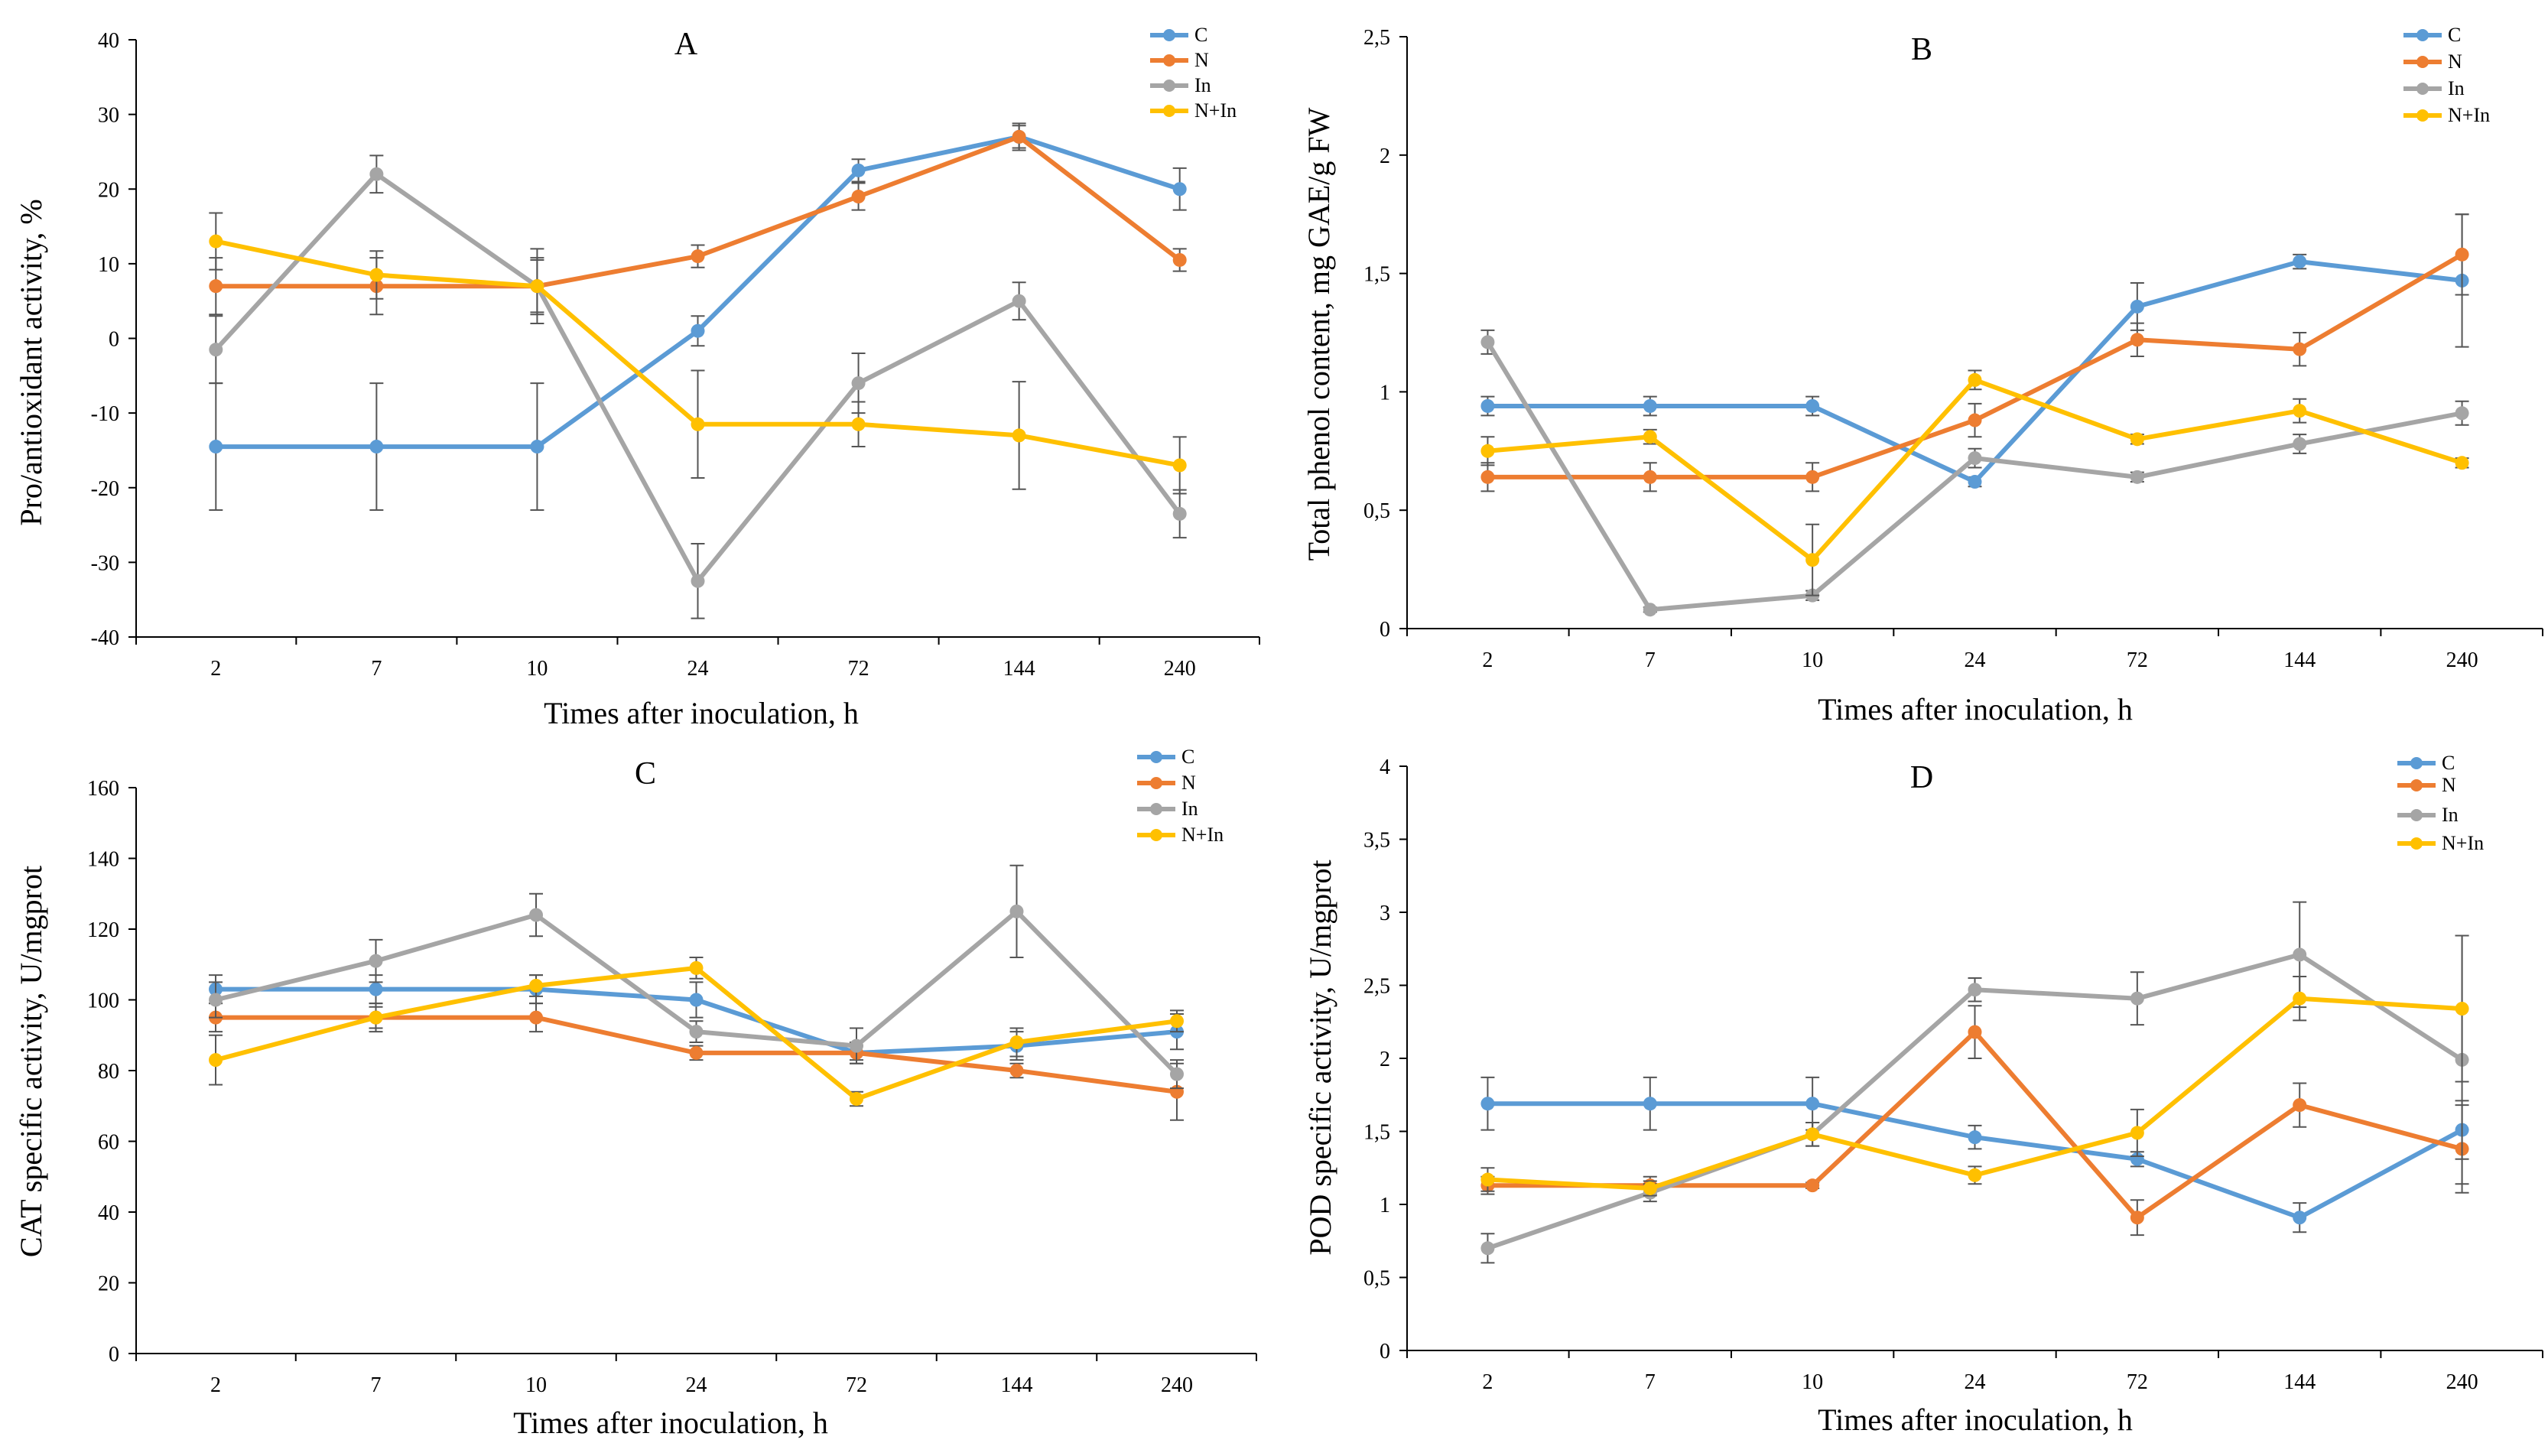  What do you see at coordinates (1180, 796) in the screenshot?
I see `panel-c-legend: C N In N+In` at bounding box center [1180, 796].